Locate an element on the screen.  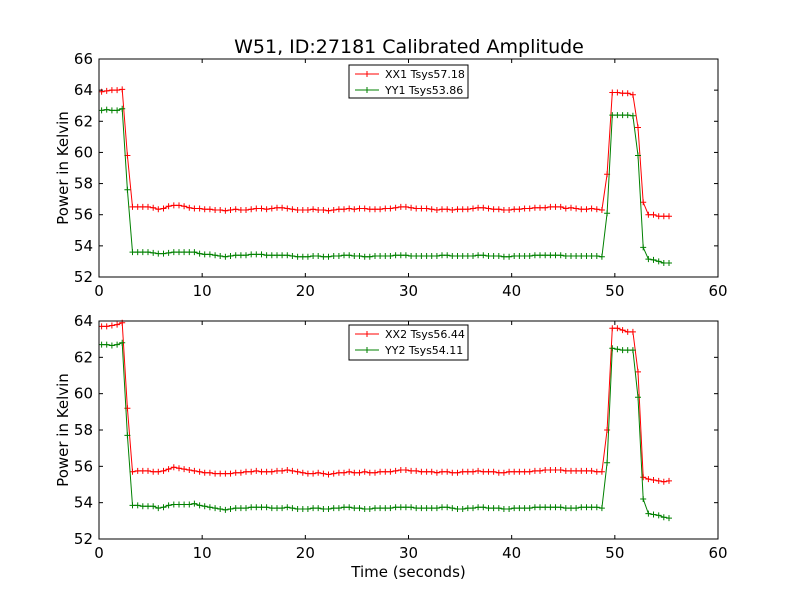
legend-label: YY2 Tsys54.11 is located at coordinates (423, 350).